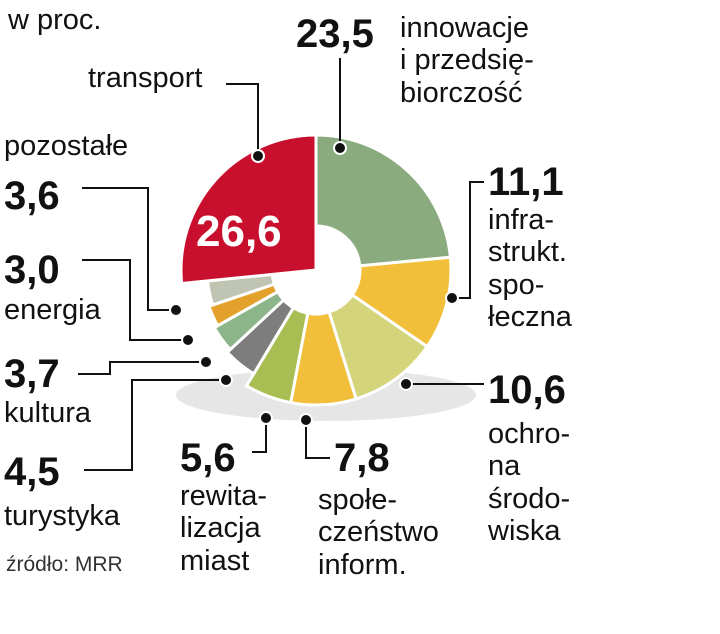  Describe the element at coordinates (176, 310) in the screenshot. I see `leader-dot-pozostale` at that location.